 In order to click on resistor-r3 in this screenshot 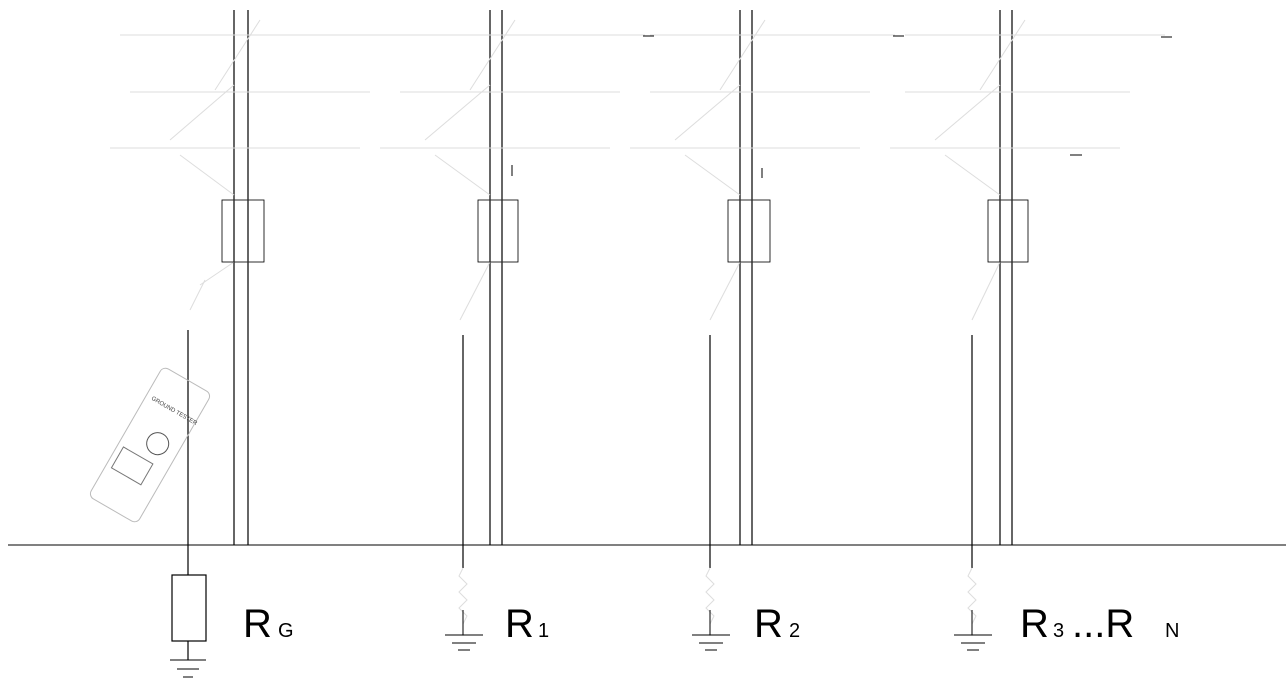, I will do `click(972, 601)`.